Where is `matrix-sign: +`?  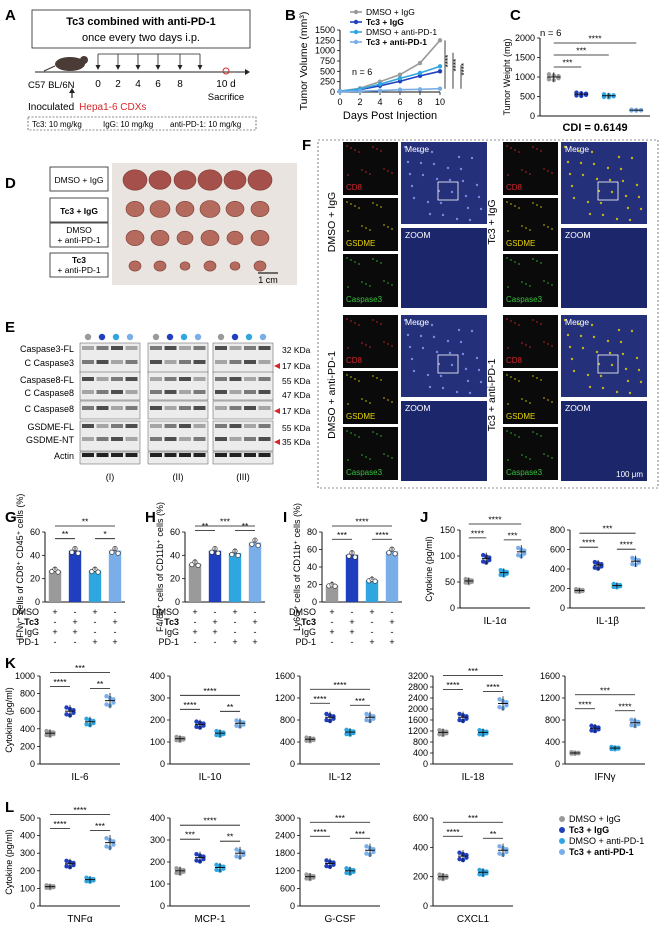 matrix-sign: + is located at coordinates (54, 612).